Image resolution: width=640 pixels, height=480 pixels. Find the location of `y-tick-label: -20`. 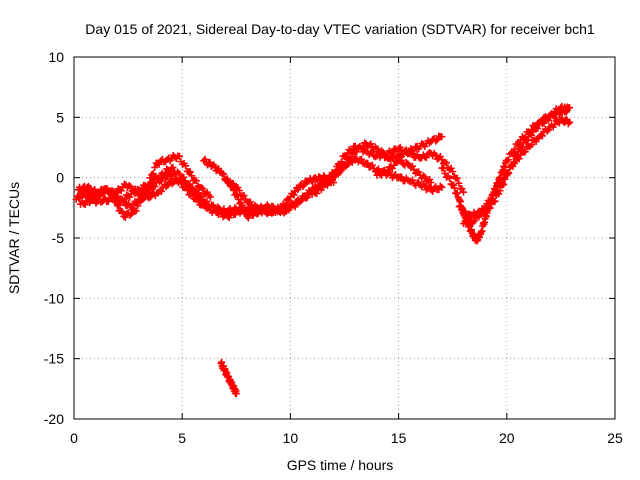

y-tick-label: -20 is located at coordinates (54, 419).